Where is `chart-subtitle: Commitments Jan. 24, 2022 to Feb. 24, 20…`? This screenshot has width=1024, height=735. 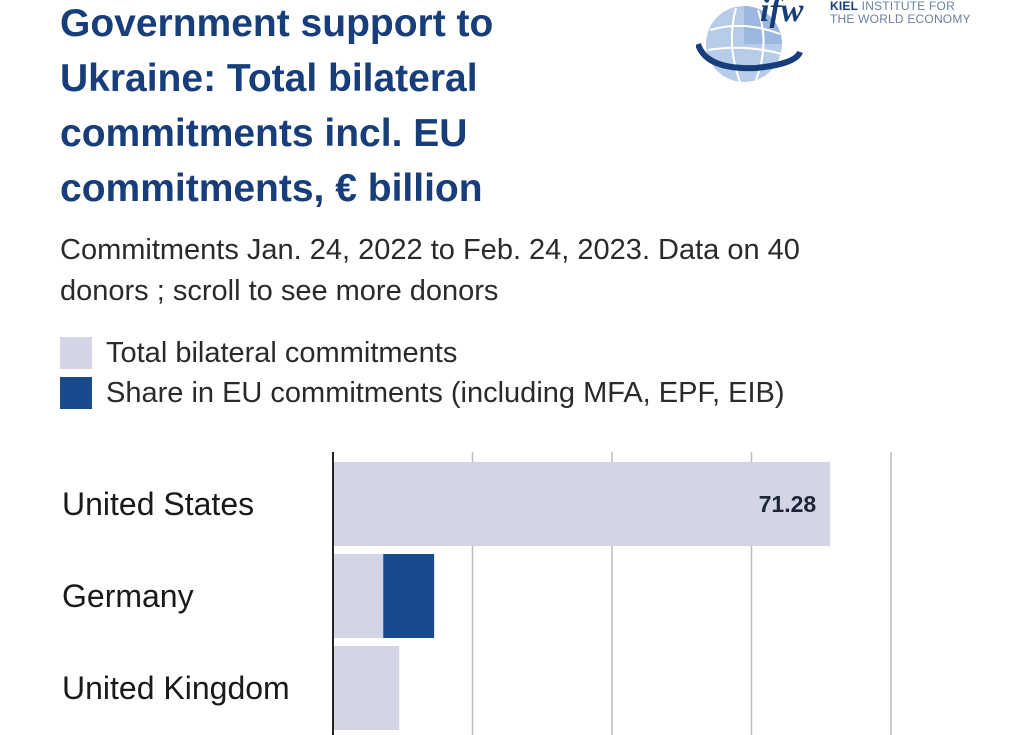 chart-subtitle: Commitments Jan. 24, 2022 to Feb. 24, 20… is located at coordinates (510, 271).